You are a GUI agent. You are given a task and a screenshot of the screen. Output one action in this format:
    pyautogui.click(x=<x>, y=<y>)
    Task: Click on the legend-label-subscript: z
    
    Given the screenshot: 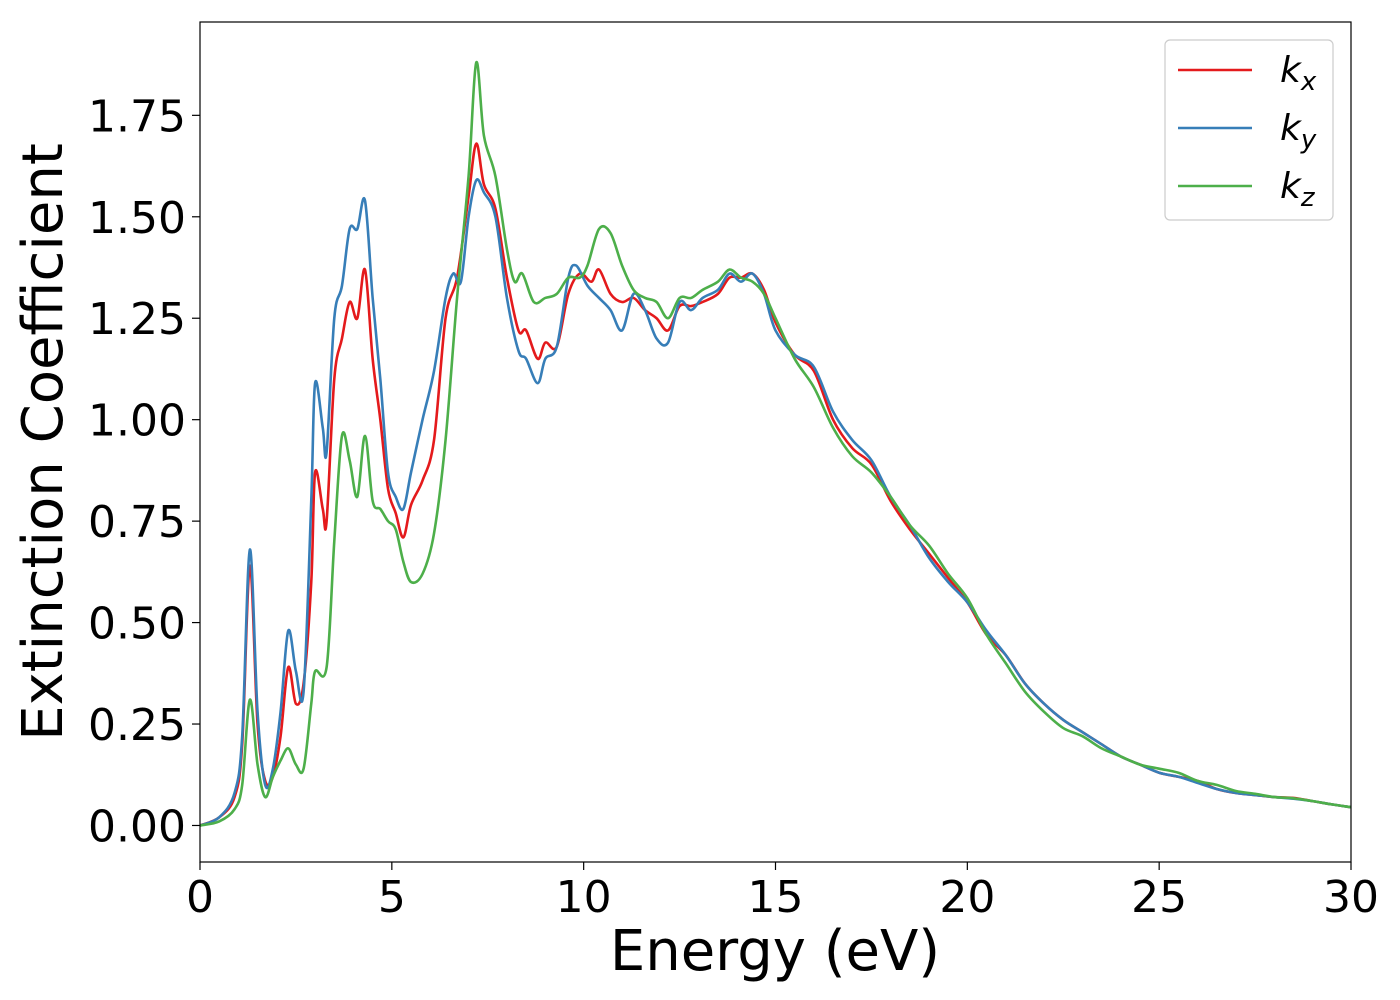 What is the action you would take?
    pyautogui.click(x=1308, y=198)
    